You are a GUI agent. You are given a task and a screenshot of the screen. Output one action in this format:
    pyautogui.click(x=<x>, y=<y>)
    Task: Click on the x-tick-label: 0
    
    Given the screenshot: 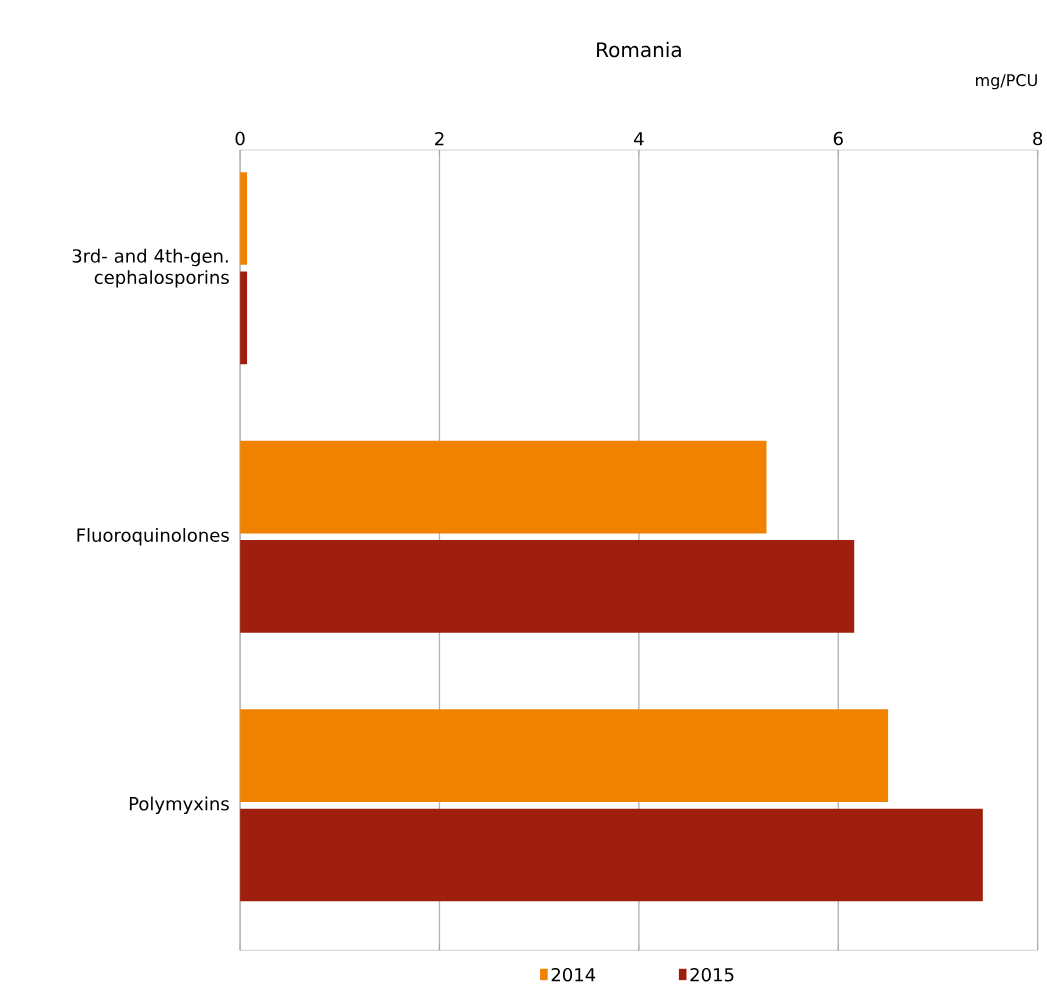 What is the action you would take?
    pyautogui.click(x=240, y=138)
    